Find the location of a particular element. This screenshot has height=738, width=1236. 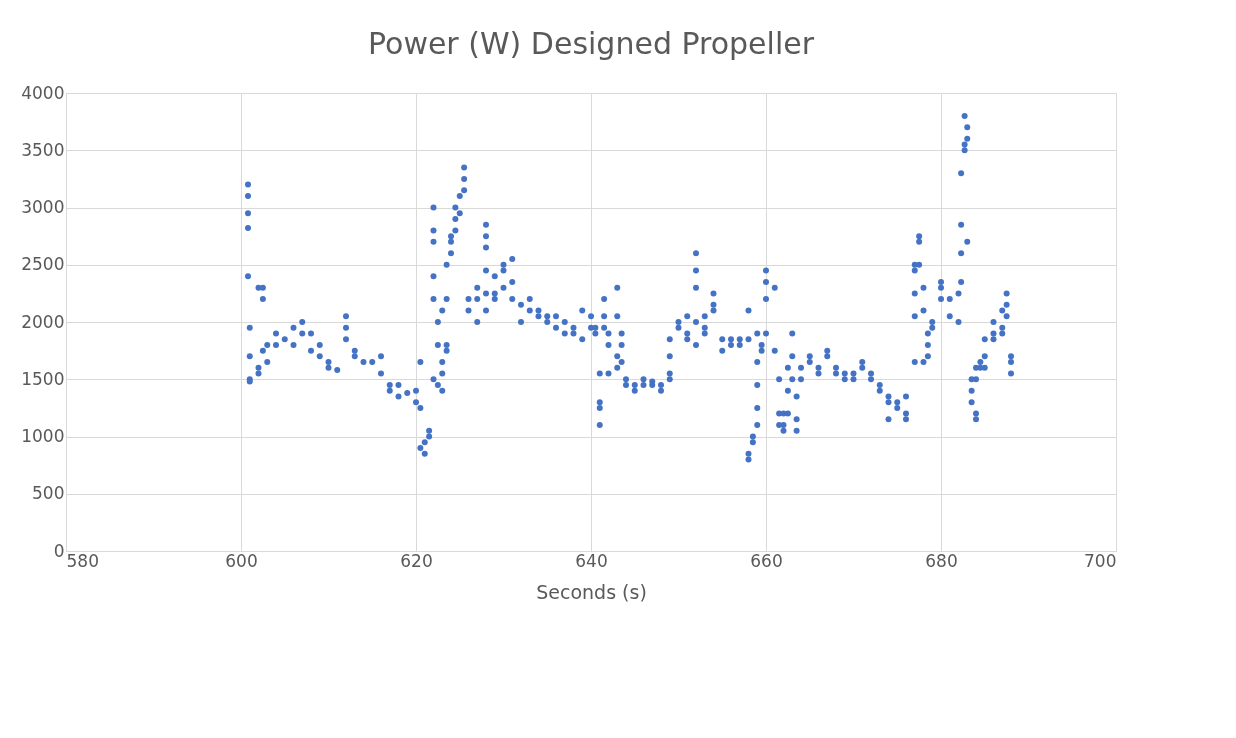

y-tick-label: 2500 is located at coordinates (43, 264).